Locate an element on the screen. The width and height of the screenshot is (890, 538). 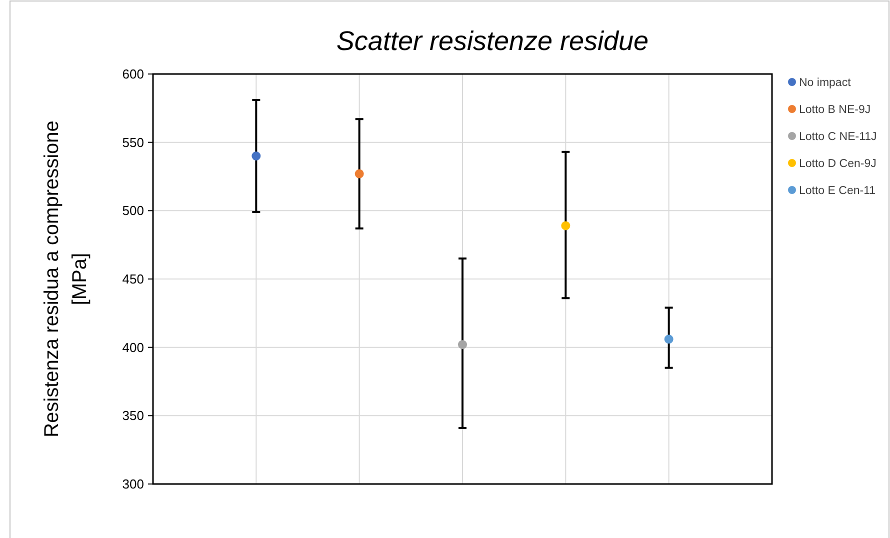
y-tick-label: 350 is located at coordinates (133, 416).